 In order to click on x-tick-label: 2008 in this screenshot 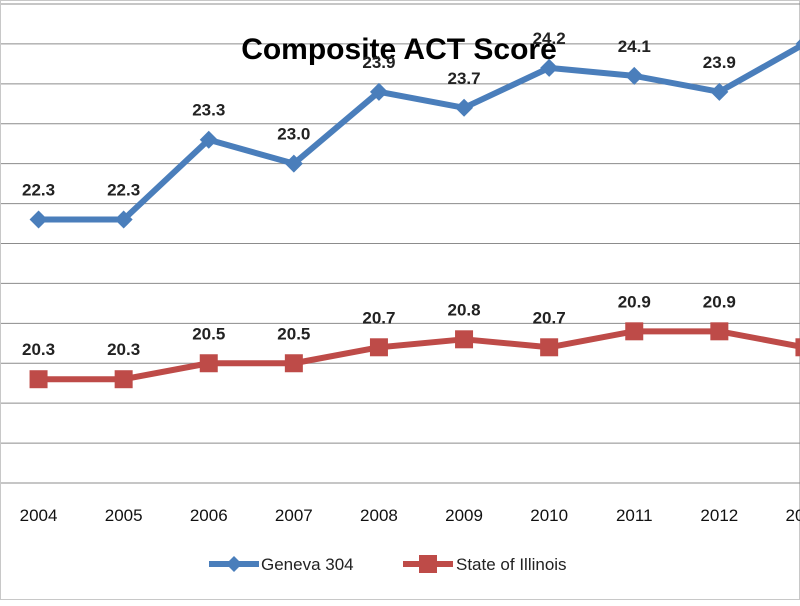, I will do `click(379, 515)`.